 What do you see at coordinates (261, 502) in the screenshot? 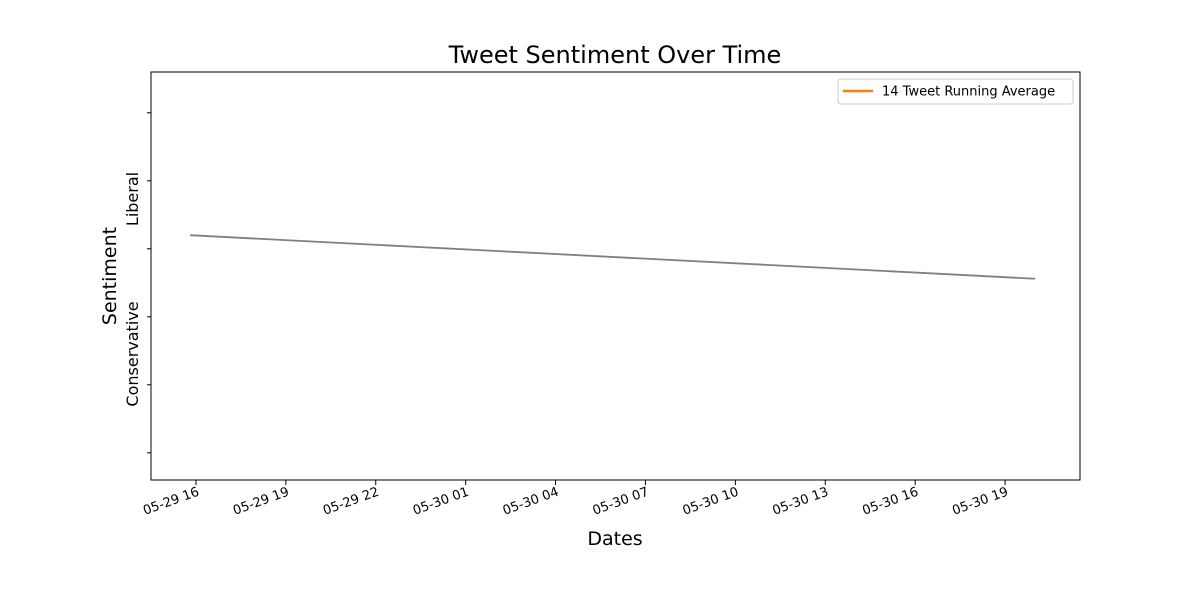
I see `x-tick-label-1: 05-29 19` at bounding box center [261, 502].